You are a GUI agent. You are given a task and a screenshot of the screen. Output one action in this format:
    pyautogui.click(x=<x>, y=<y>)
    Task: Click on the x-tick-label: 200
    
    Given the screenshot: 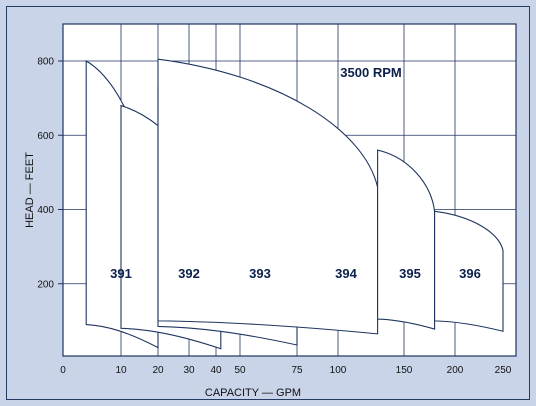 What is the action you would take?
    pyautogui.click(x=455, y=370)
    